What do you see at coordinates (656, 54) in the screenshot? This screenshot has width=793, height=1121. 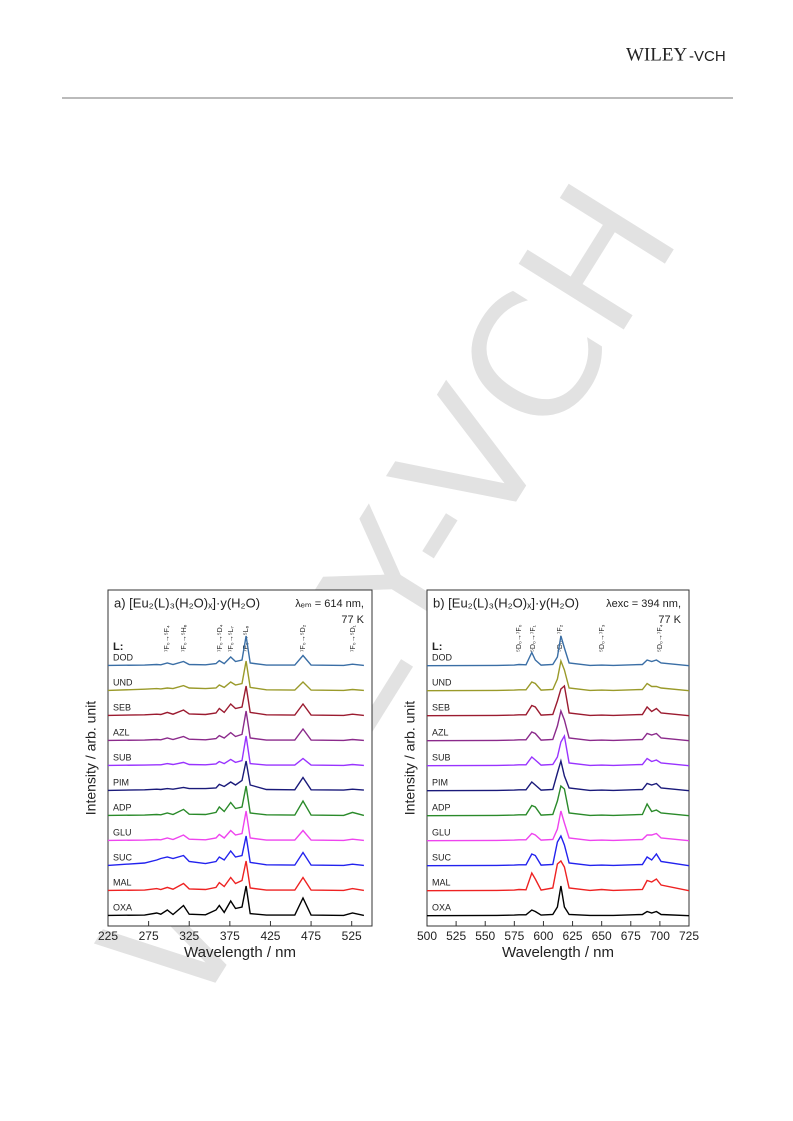 I see `logo: WILEY` at bounding box center [656, 54].